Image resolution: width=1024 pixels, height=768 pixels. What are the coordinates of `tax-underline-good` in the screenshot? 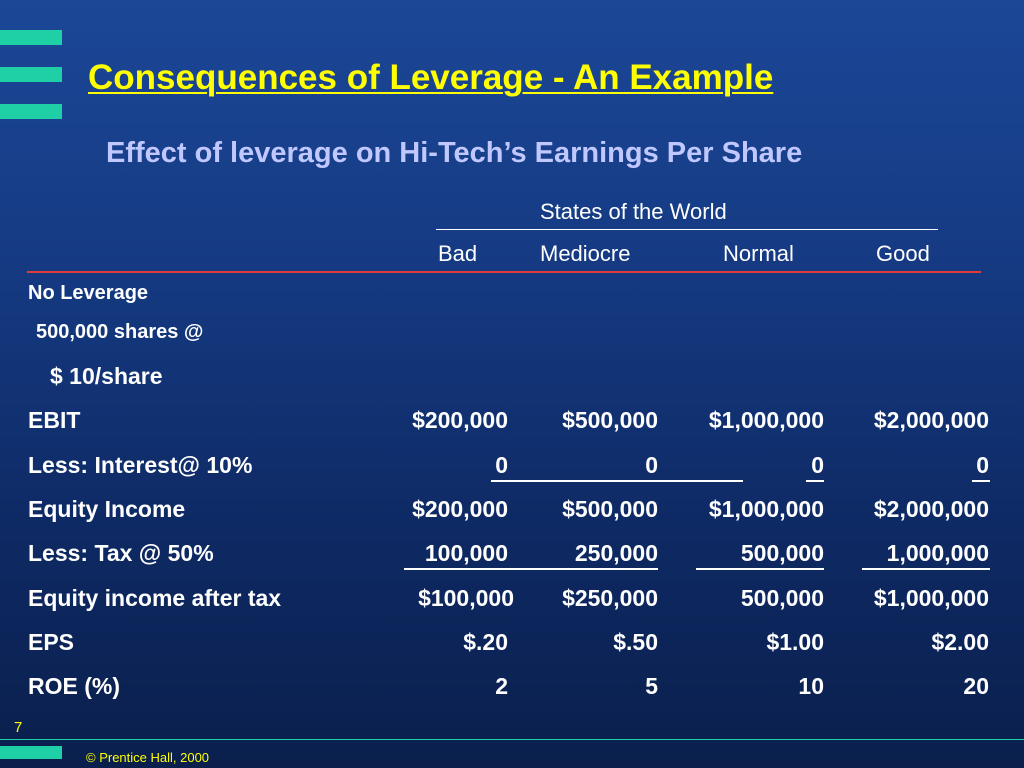 It's located at (926, 569).